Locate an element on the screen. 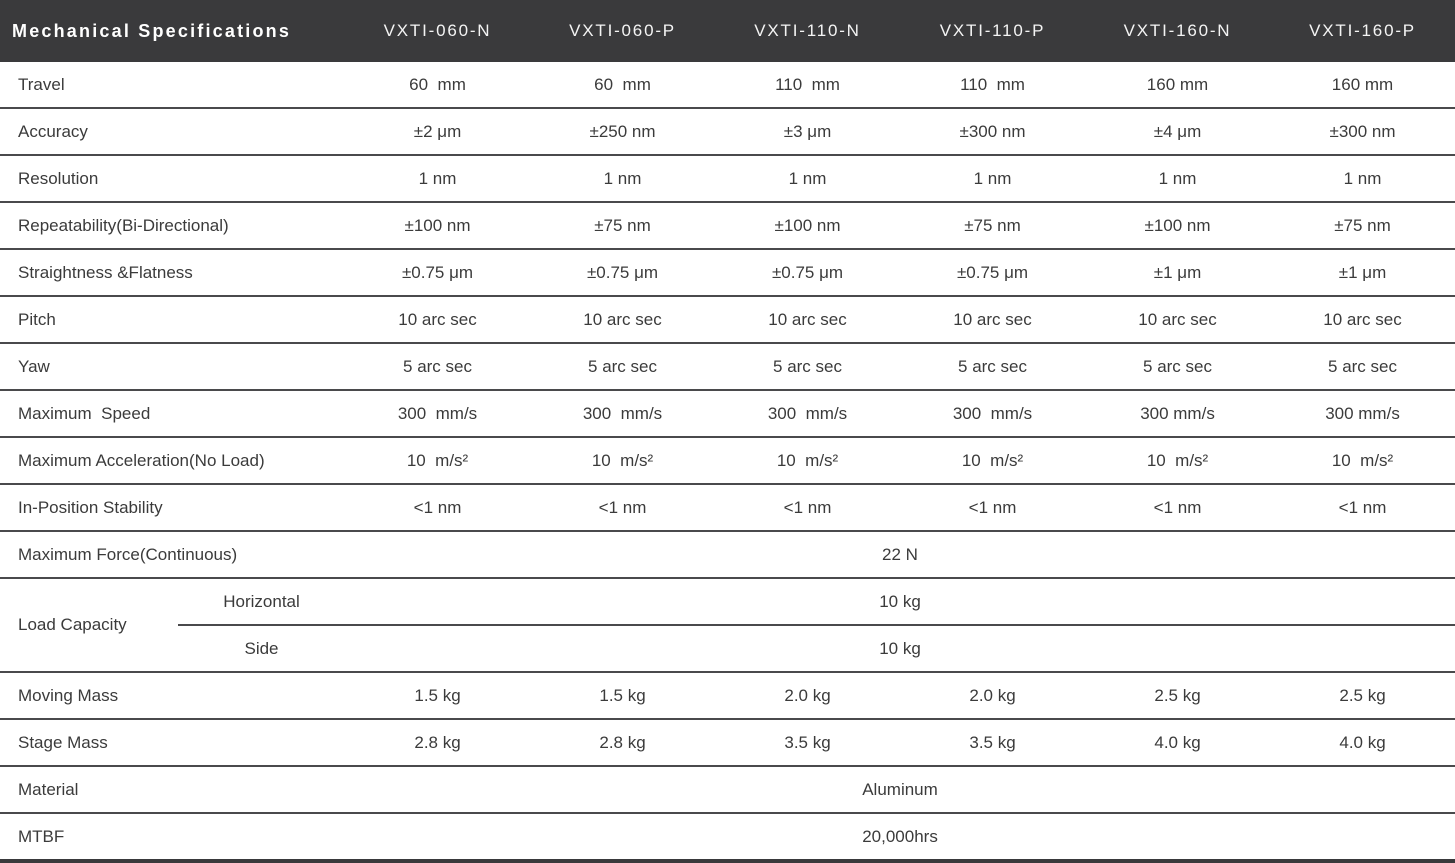 This screenshot has height=863, width=1455. spec-value: ±2 μm is located at coordinates (438, 132).